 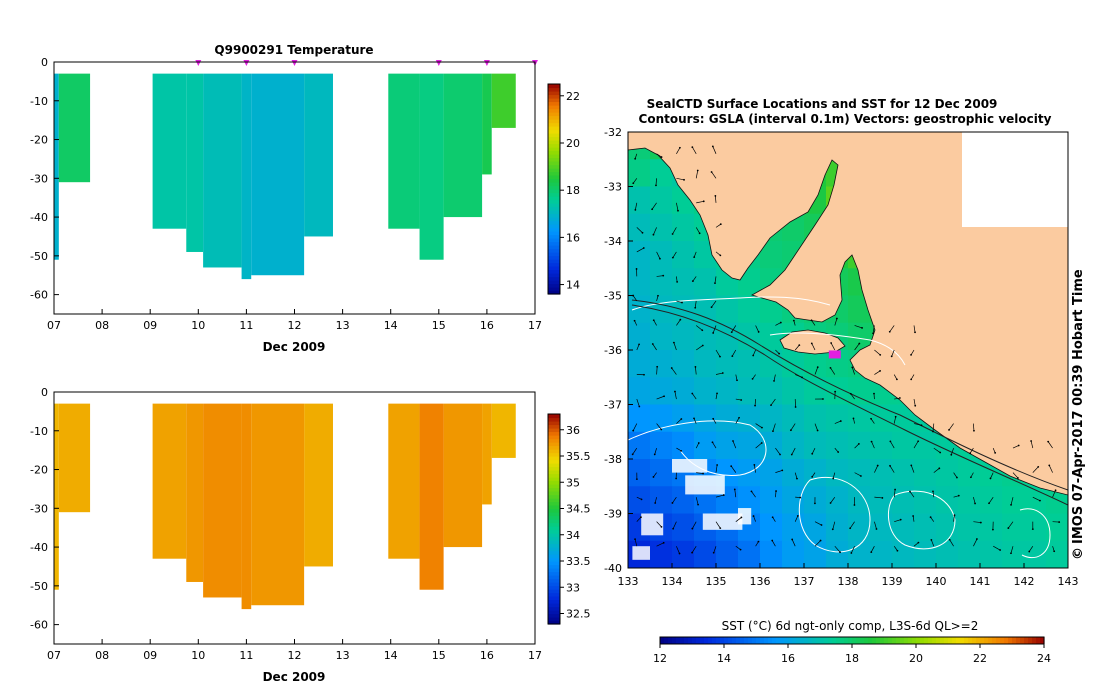 I want to click on map-y-tick-label: -32, so click(x=613, y=132).